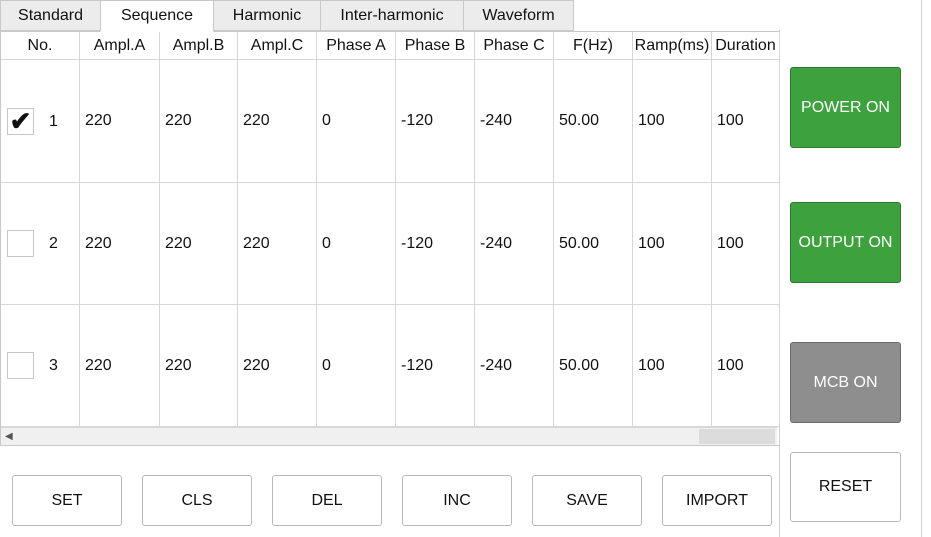 The height and width of the screenshot is (537, 931). What do you see at coordinates (157, 16) in the screenshot?
I see `tab: Sequence` at bounding box center [157, 16].